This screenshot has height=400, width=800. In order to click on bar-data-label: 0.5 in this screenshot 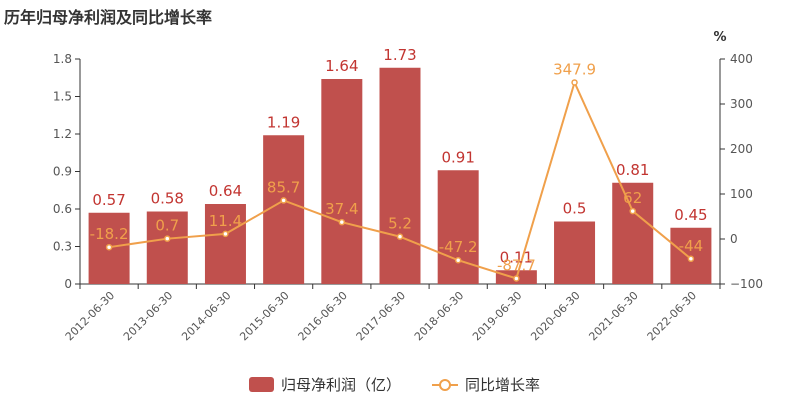, I will do `click(575, 209)`.